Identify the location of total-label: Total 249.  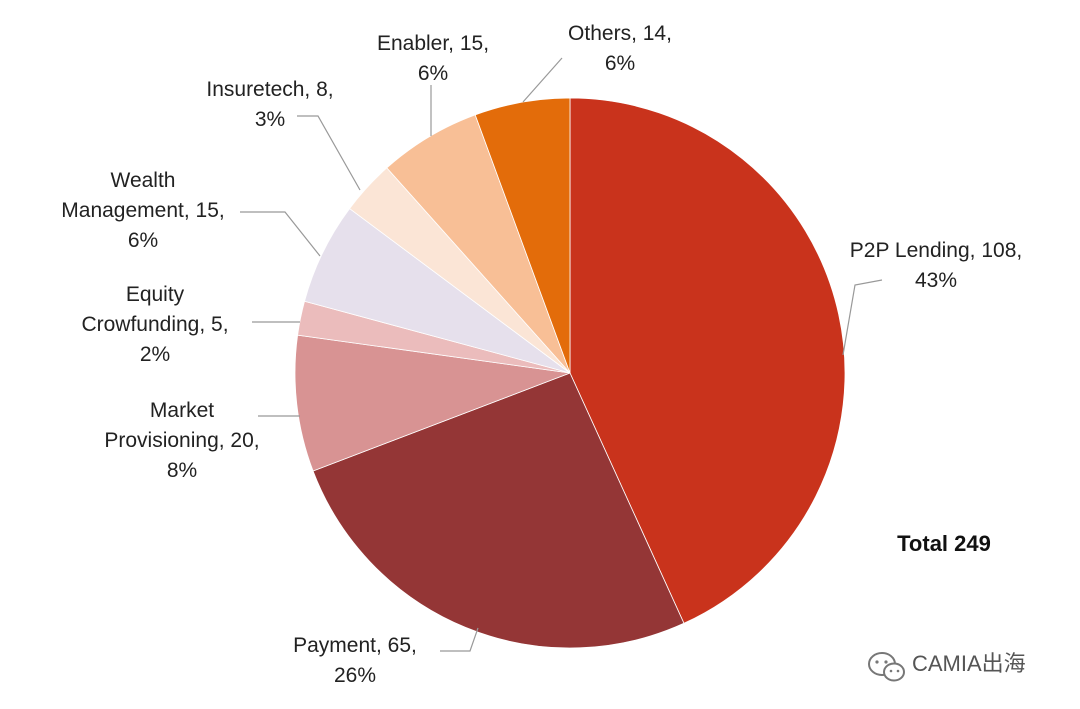
(944, 543).